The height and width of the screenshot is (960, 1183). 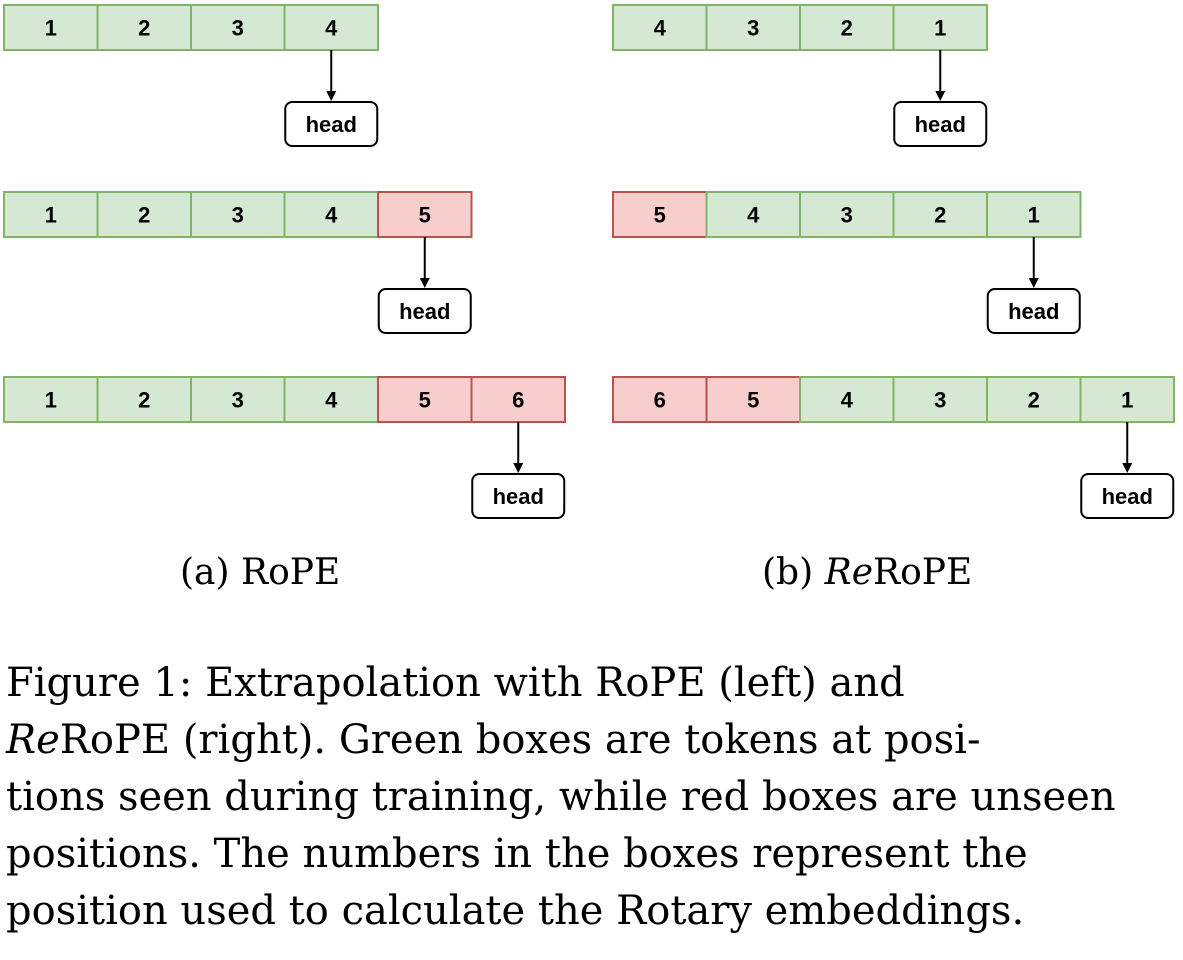 I want to click on rerope-subfigure-label: (b) ReRoPE, so click(x=867, y=572).